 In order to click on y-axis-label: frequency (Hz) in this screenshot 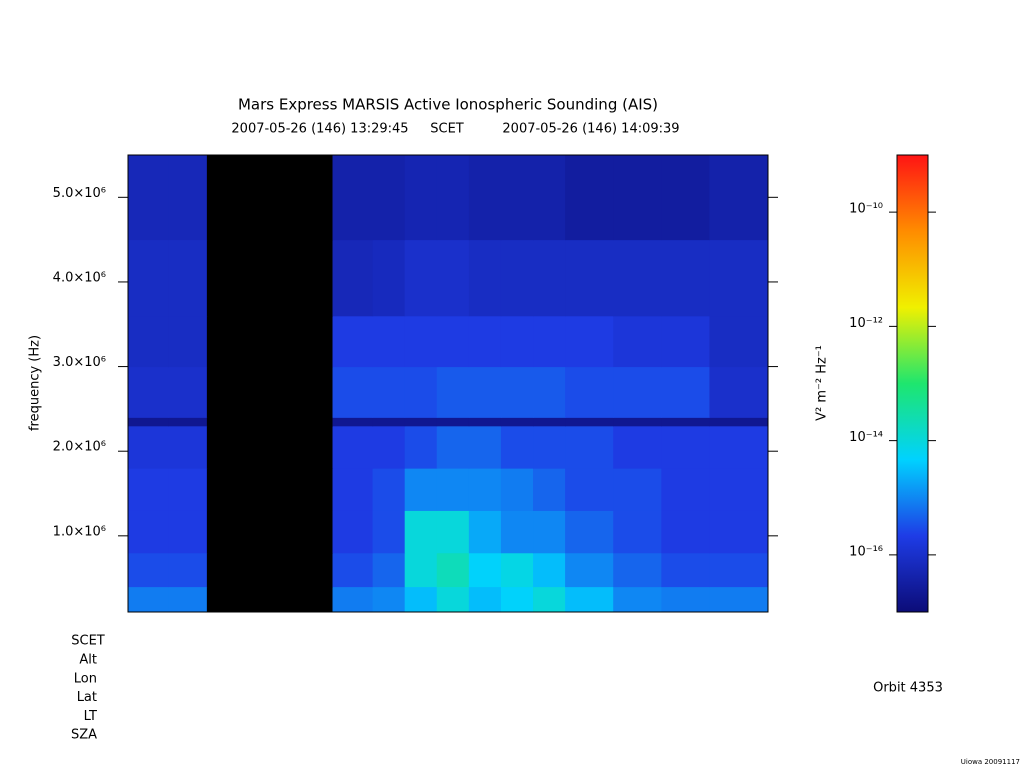, I will do `click(35, 383)`.